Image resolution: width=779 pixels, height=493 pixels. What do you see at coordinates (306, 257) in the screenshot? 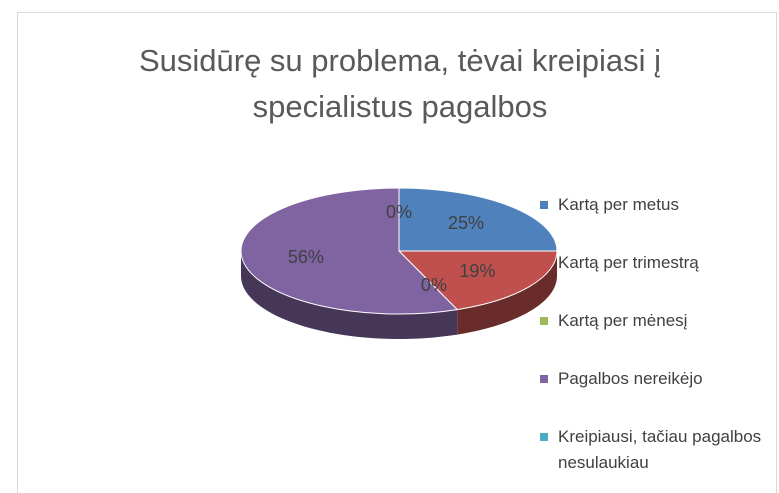
I see `data-label: 56%` at bounding box center [306, 257].